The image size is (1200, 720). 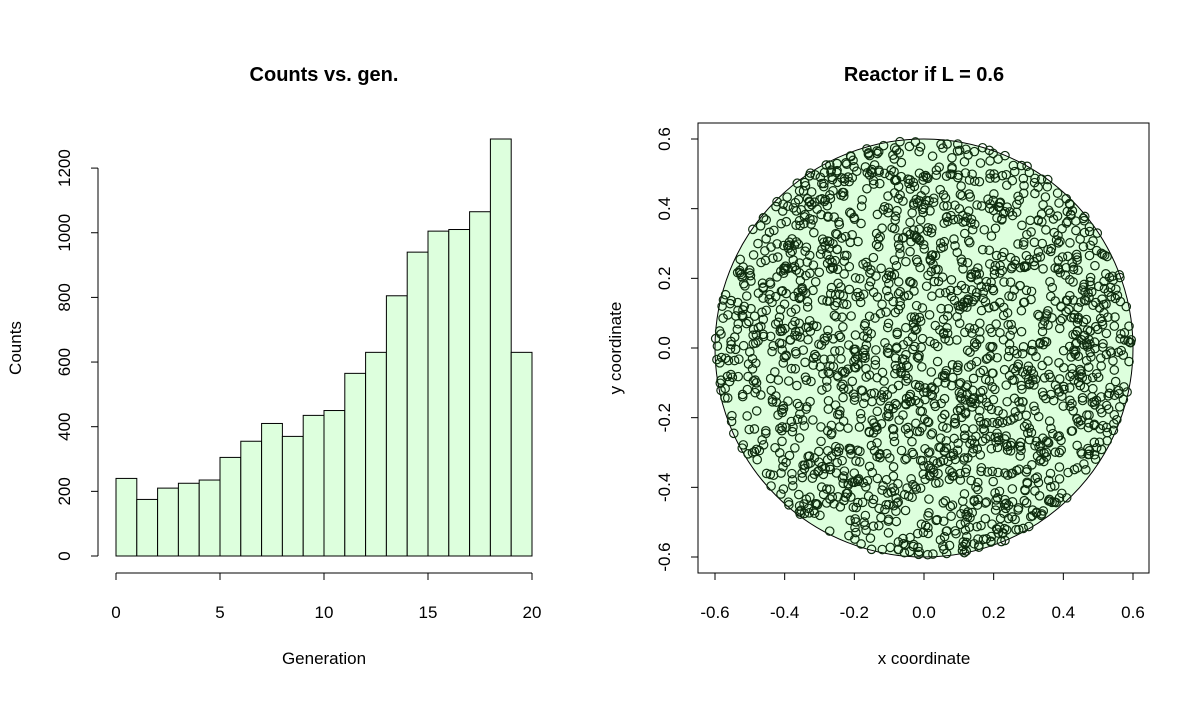 What do you see at coordinates (77, 355) in the screenshot?
I see `histogram-y-axis: 0 200 400 600 800 1000 1200` at bounding box center [77, 355].